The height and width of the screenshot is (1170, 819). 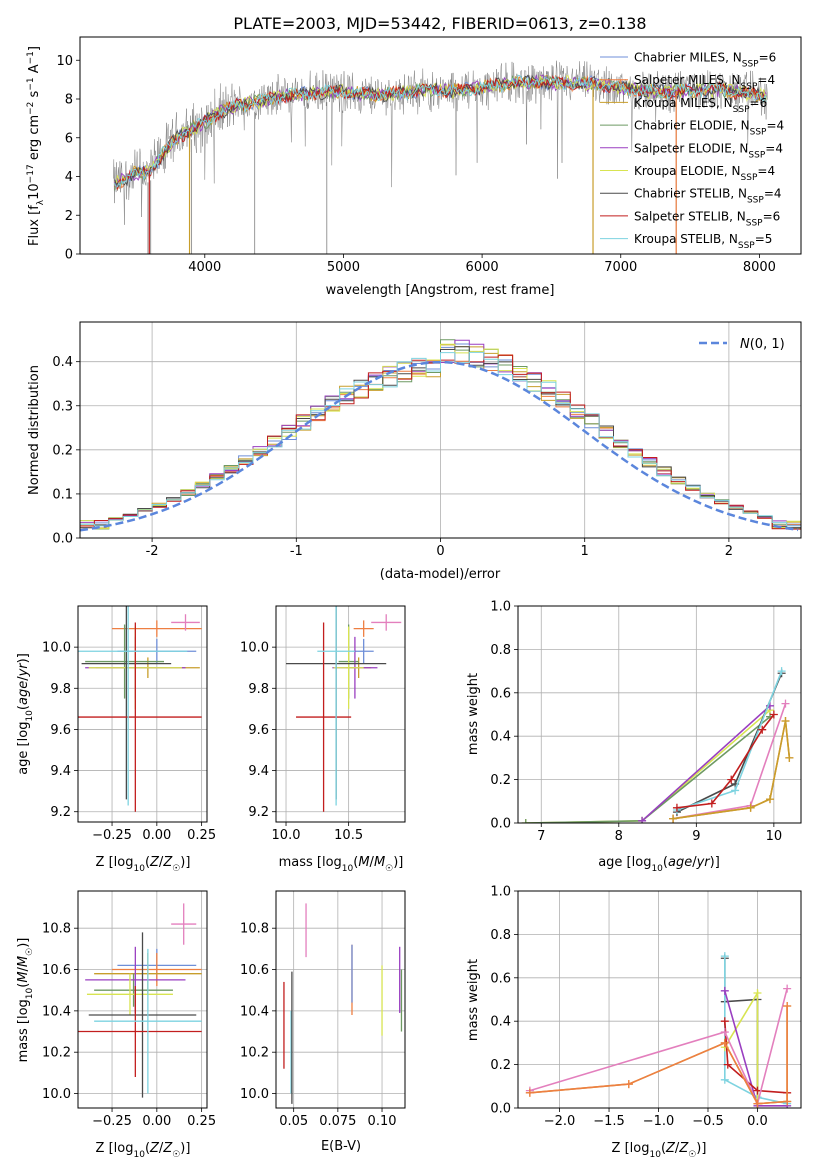 What do you see at coordinates (348, 835) in the screenshot?
I see `x-tick-label: 10.5` at bounding box center [348, 835].